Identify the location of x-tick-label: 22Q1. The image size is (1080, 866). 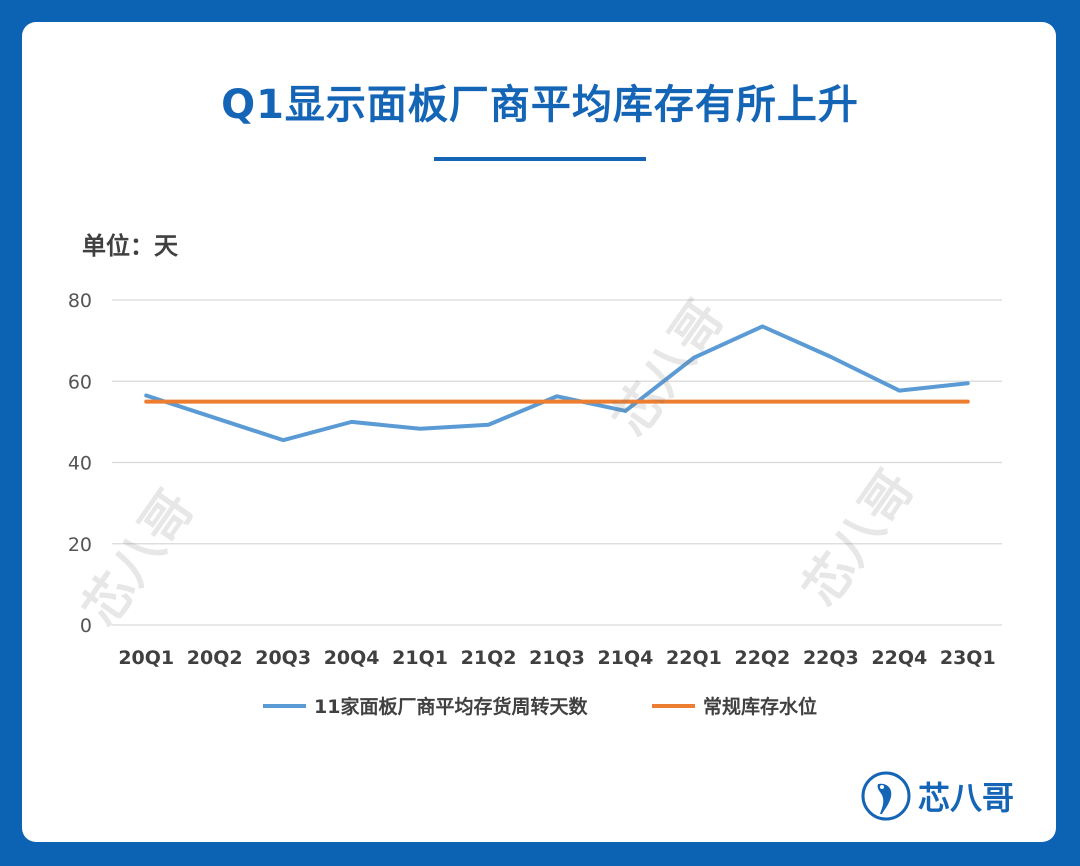
(694, 658).